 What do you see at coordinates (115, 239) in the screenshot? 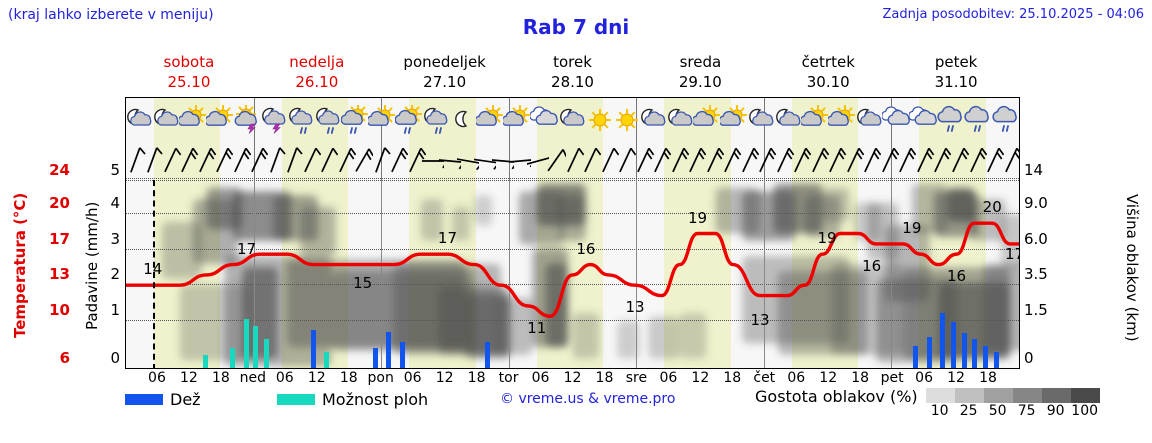
I see `precip-tick-3: 3` at bounding box center [115, 239].